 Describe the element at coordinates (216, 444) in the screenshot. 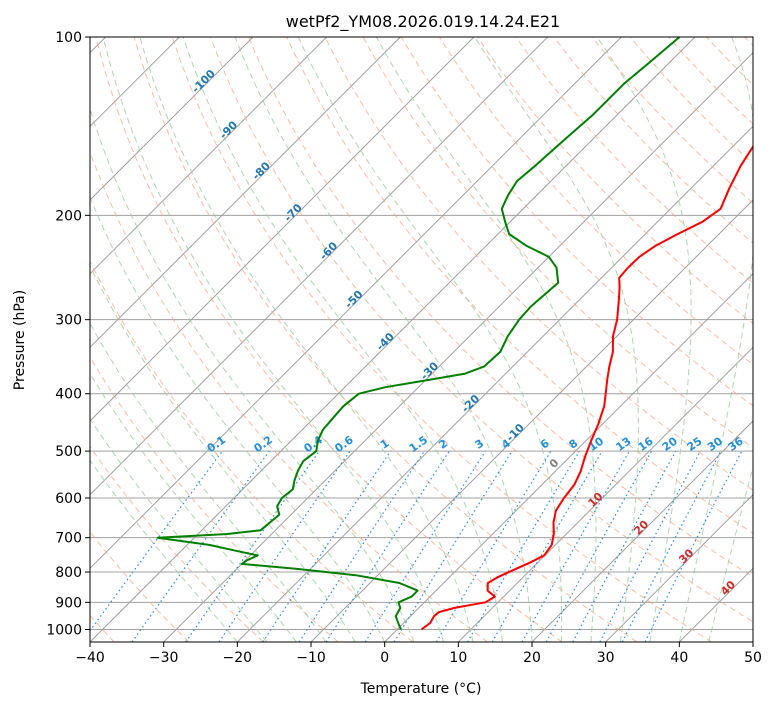

I see `mixing-ratio-label: 0.1` at that location.